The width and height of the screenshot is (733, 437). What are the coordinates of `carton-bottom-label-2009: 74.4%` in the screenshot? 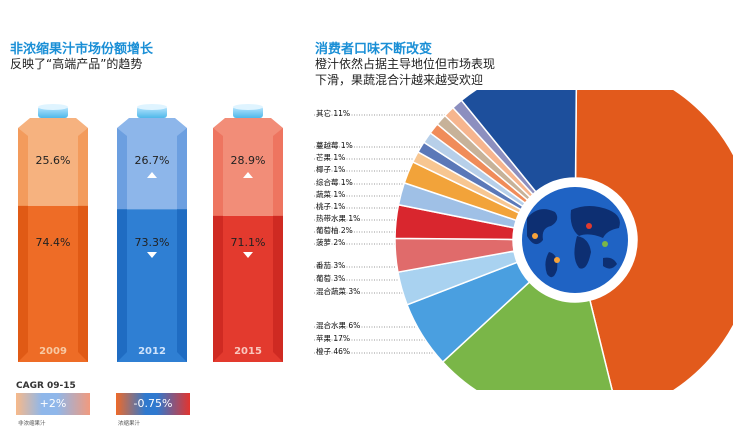 It's located at (53, 242).